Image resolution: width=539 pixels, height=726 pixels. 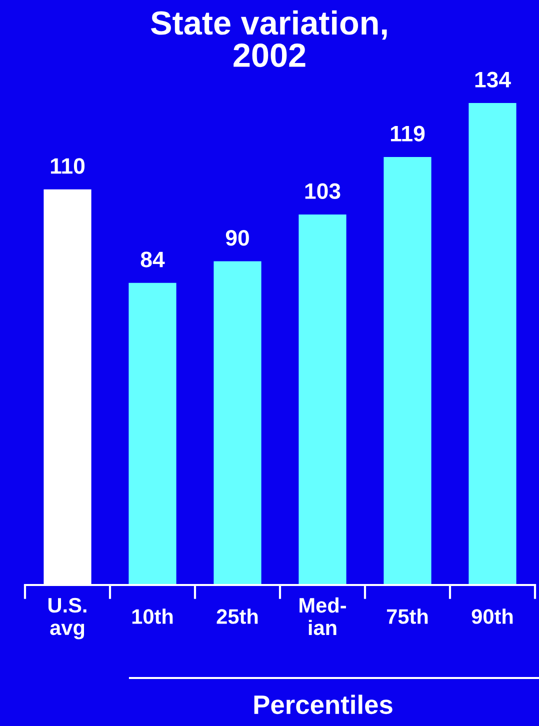 What do you see at coordinates (323, 704) in the screenshot?
I see `x-axis-title: Percentiles` at bounding box center [323, 704].